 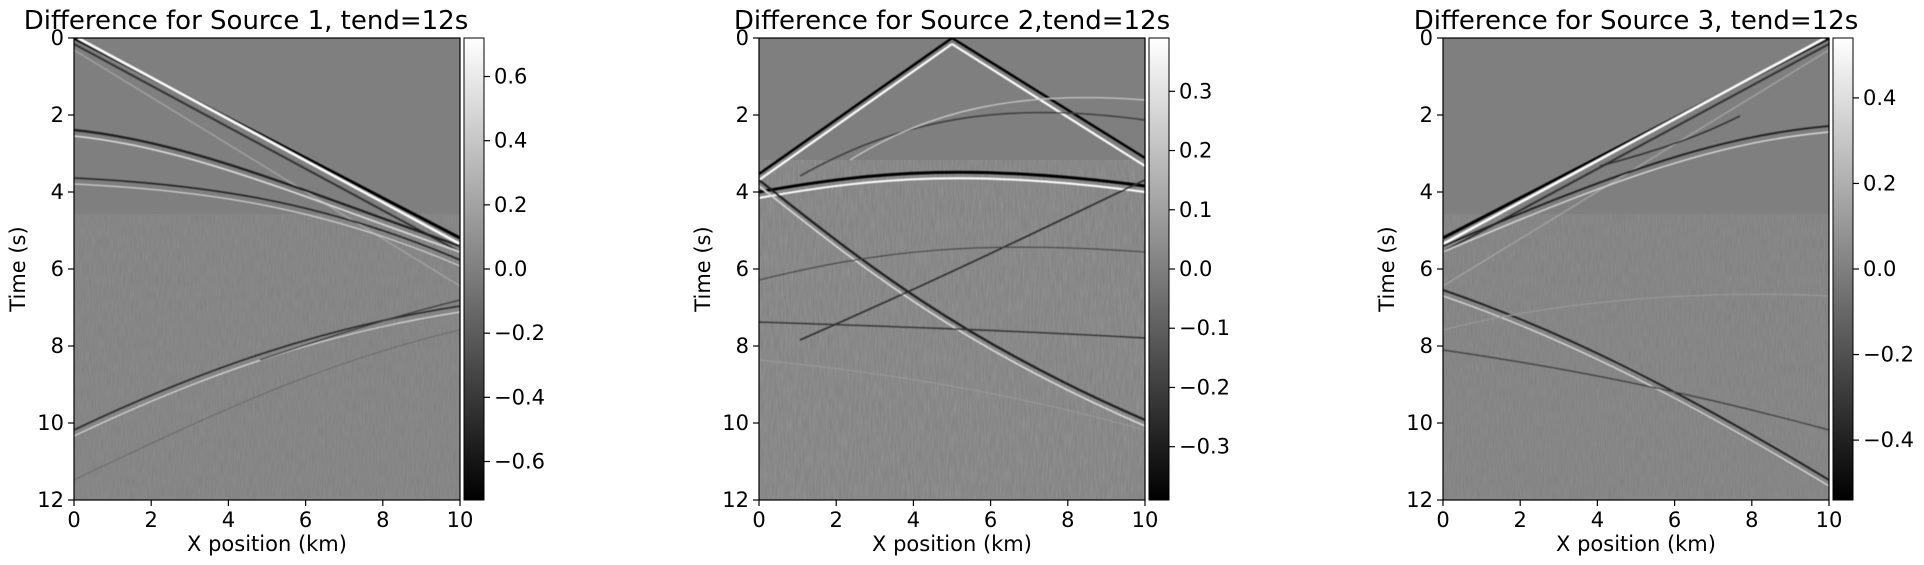 I want to click on panel-1-colorbar: −0.6 −0.4 −0.2 0.0 0.2 0.4 0.6, so click(x=504, y=269).